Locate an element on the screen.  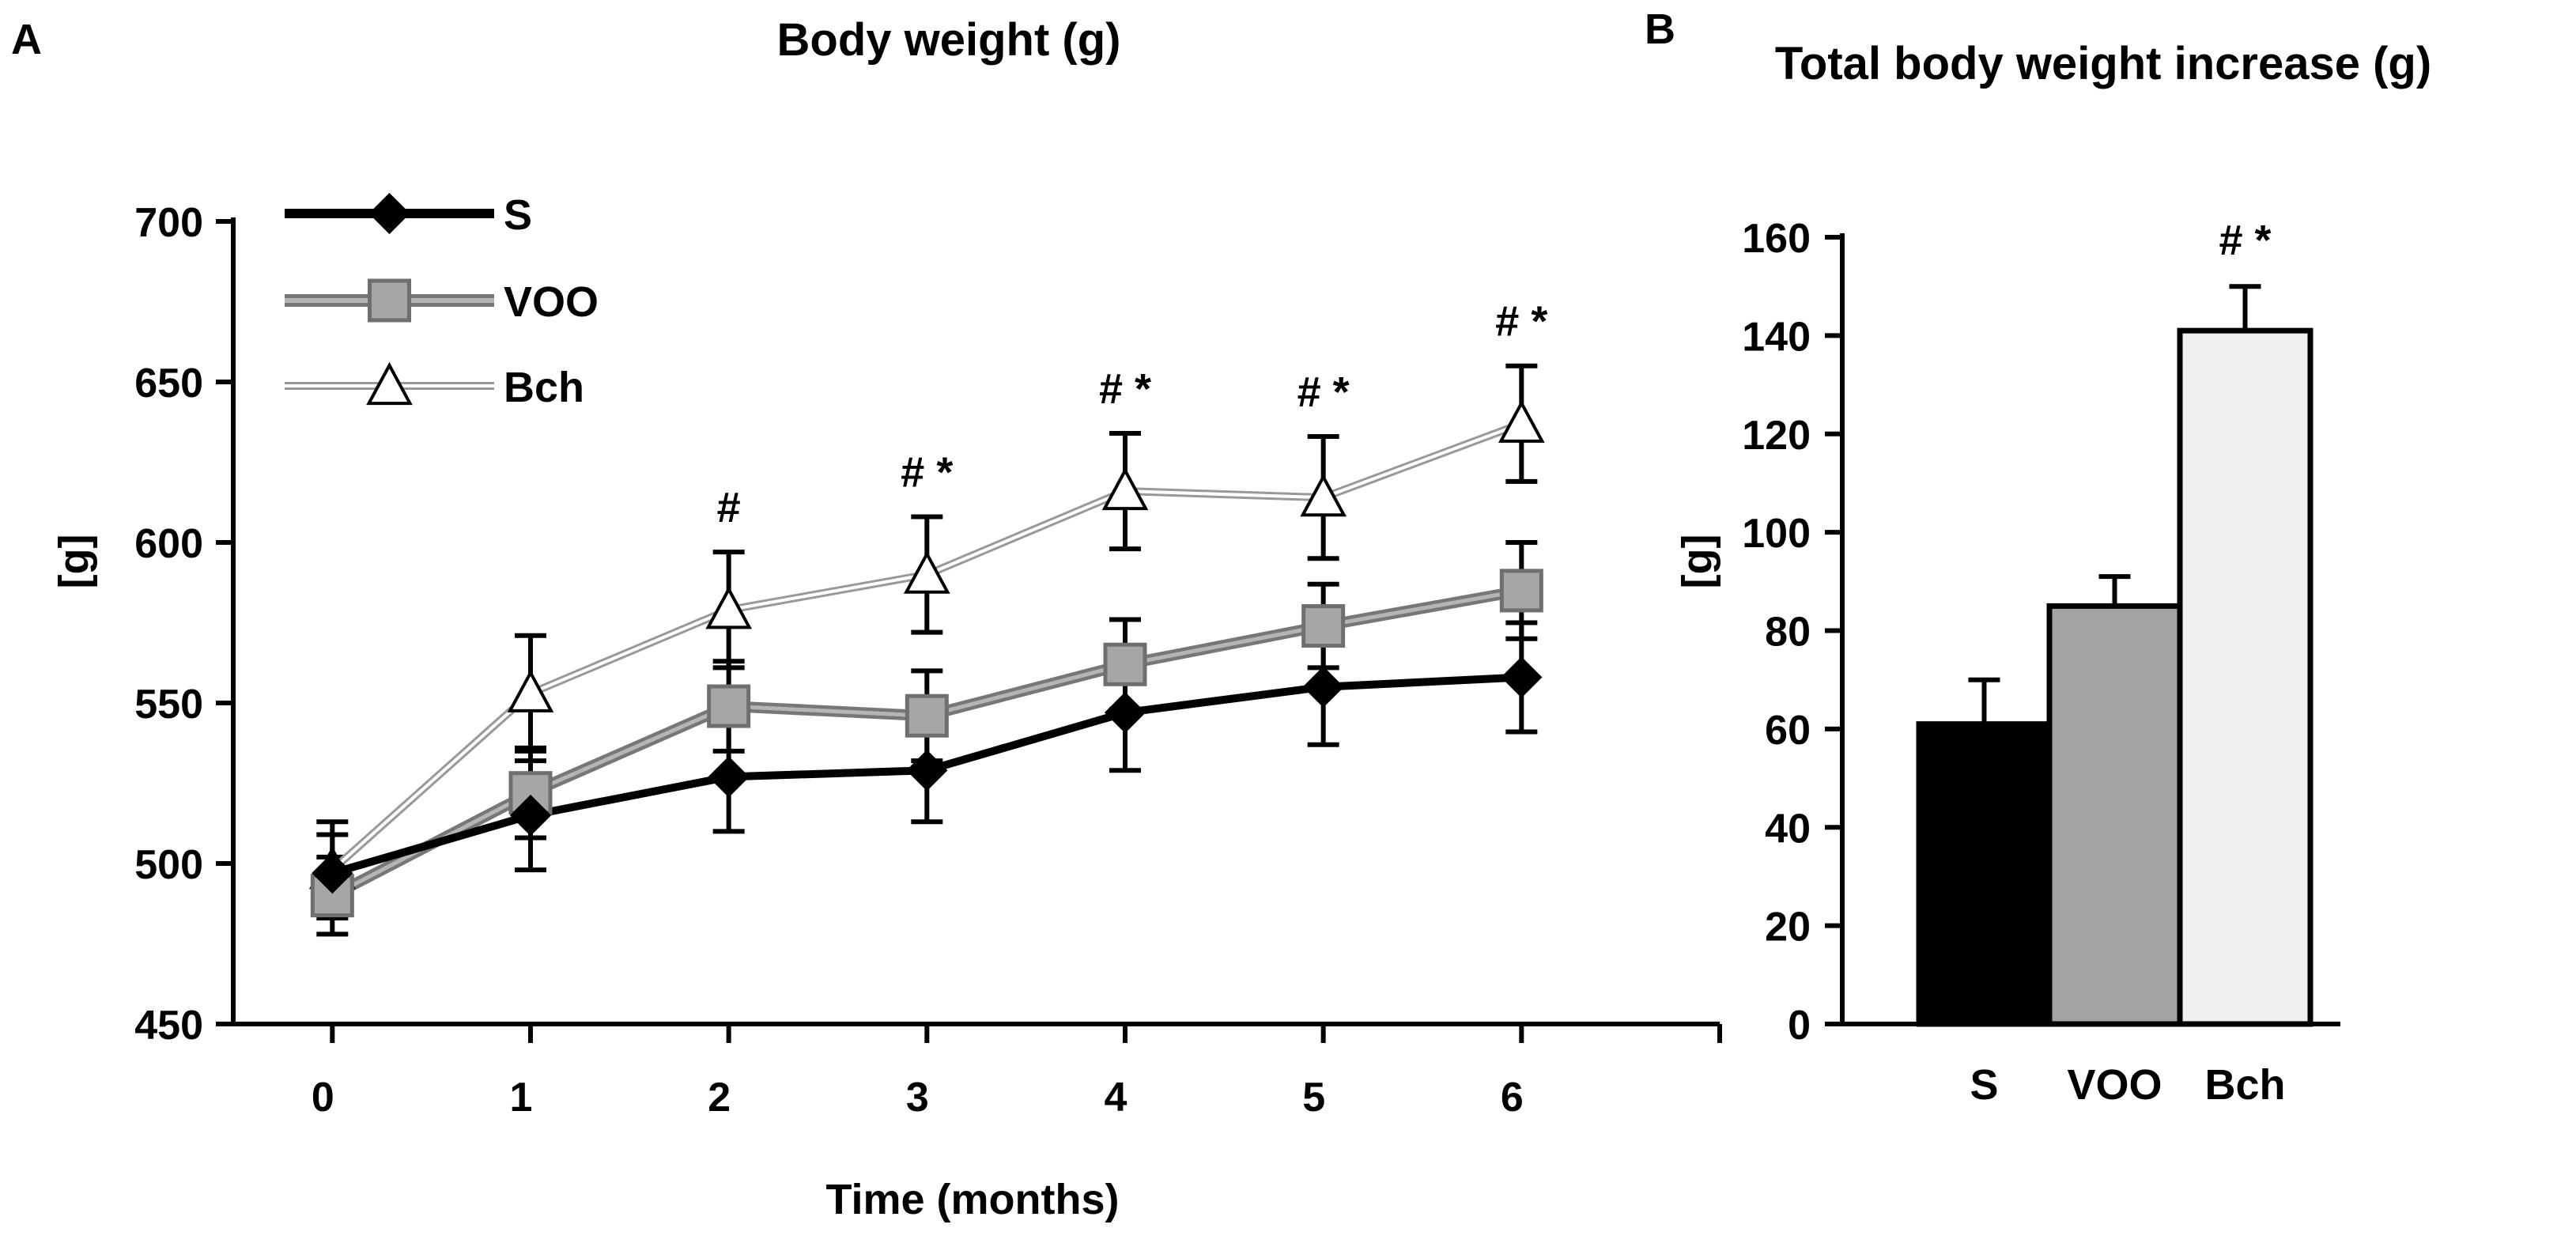
y-tick-label: 160 is located at coordinates (1776, 239).